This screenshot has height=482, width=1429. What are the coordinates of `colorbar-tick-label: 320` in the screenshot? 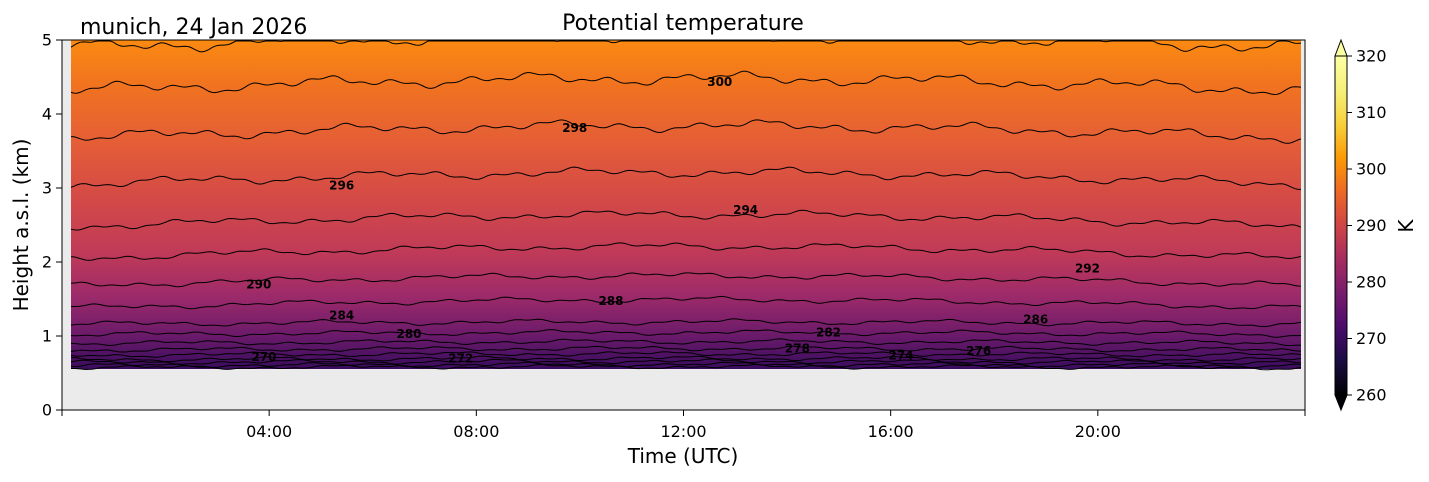 It's located at (1371, 56).